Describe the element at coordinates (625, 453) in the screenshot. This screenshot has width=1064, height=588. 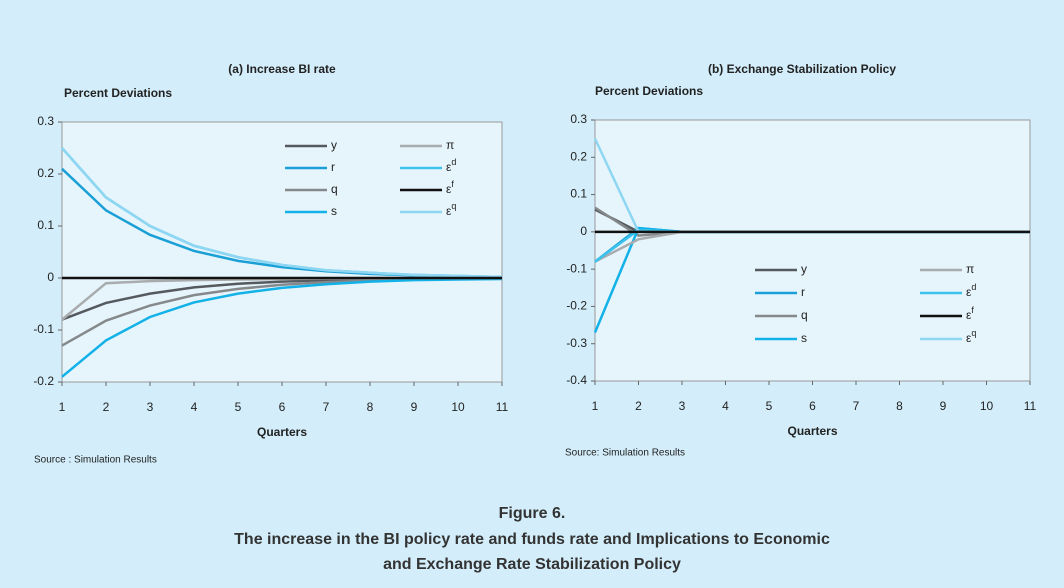
I see `source-note: Source: Simulation Results` at that location.